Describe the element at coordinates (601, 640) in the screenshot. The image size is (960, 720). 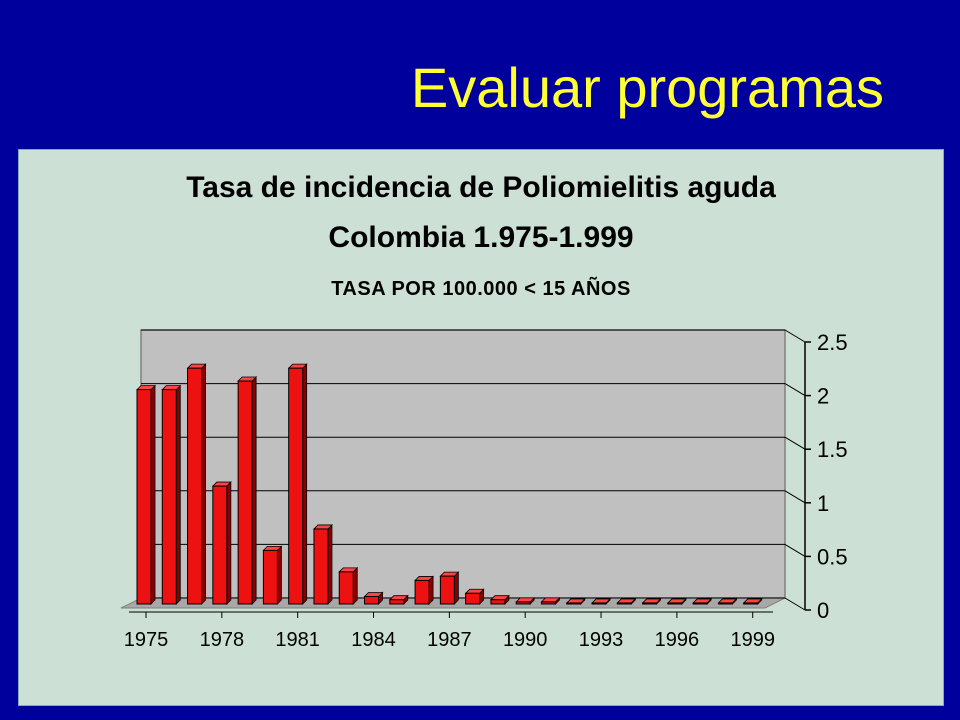
I see `x-tick-label: 1993` at that location.